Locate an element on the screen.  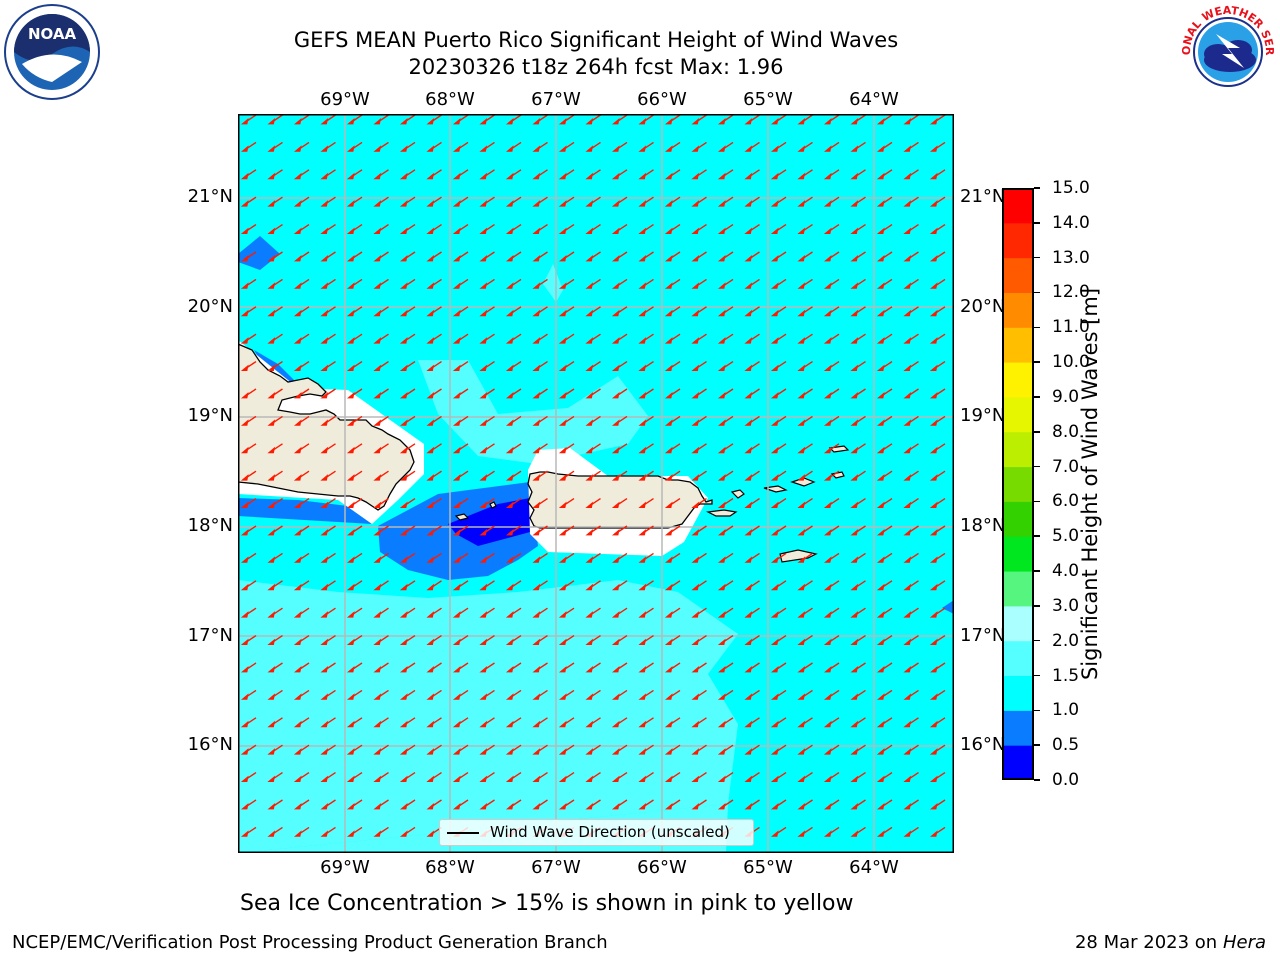
colorbar-tick-label: 5.0 is located at coordinates (1066, 536).